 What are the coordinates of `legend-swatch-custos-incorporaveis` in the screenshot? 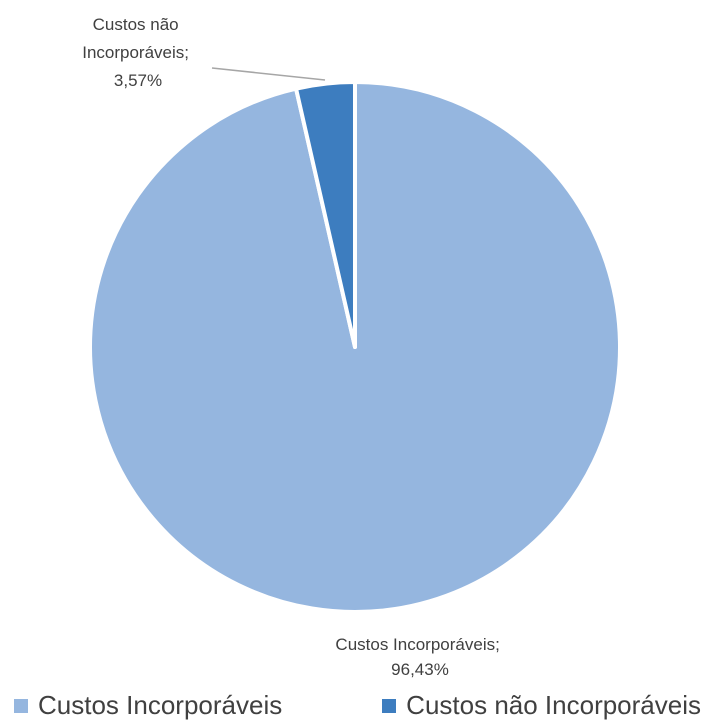 It's located at (21, 705).